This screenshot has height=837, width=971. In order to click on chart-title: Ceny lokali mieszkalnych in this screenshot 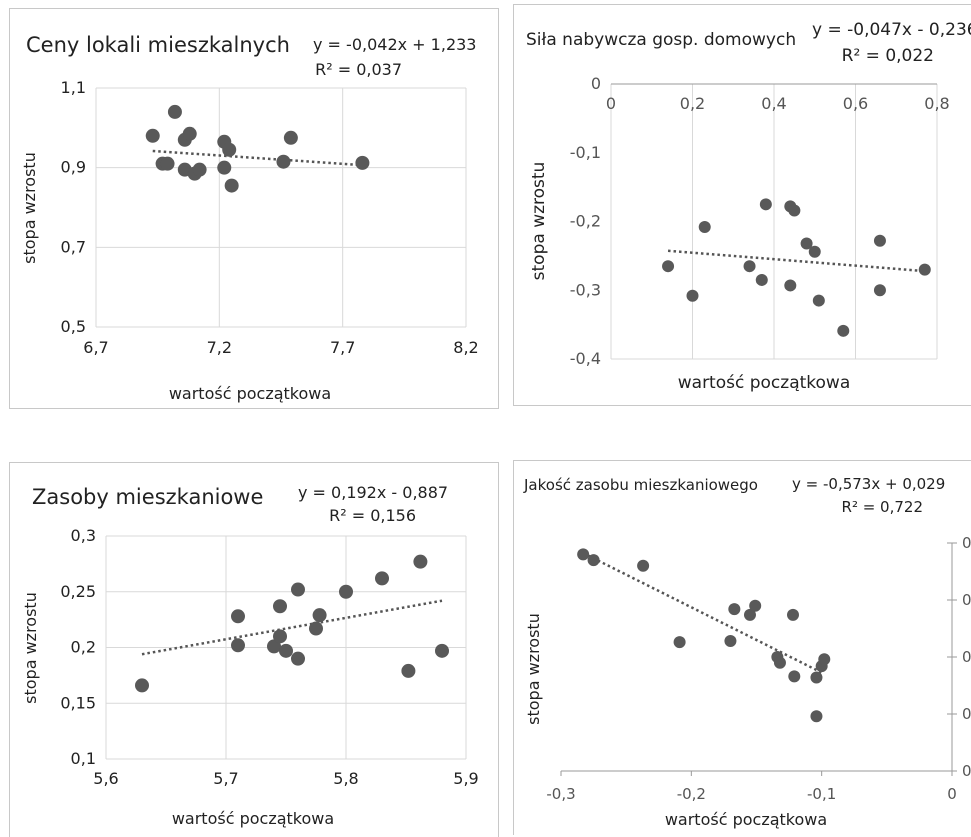, I will do `click(158, 45)`.